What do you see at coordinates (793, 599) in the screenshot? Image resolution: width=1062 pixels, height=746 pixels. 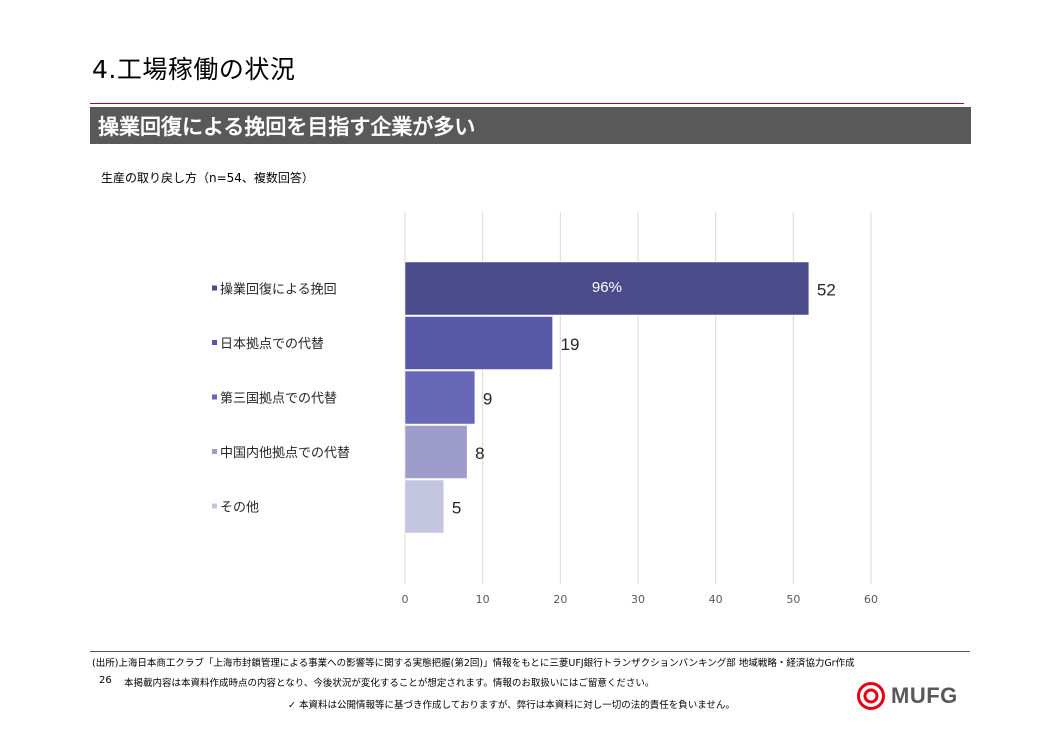 I see `x-tick-label-5: 50` at bounding box center [793, 599].